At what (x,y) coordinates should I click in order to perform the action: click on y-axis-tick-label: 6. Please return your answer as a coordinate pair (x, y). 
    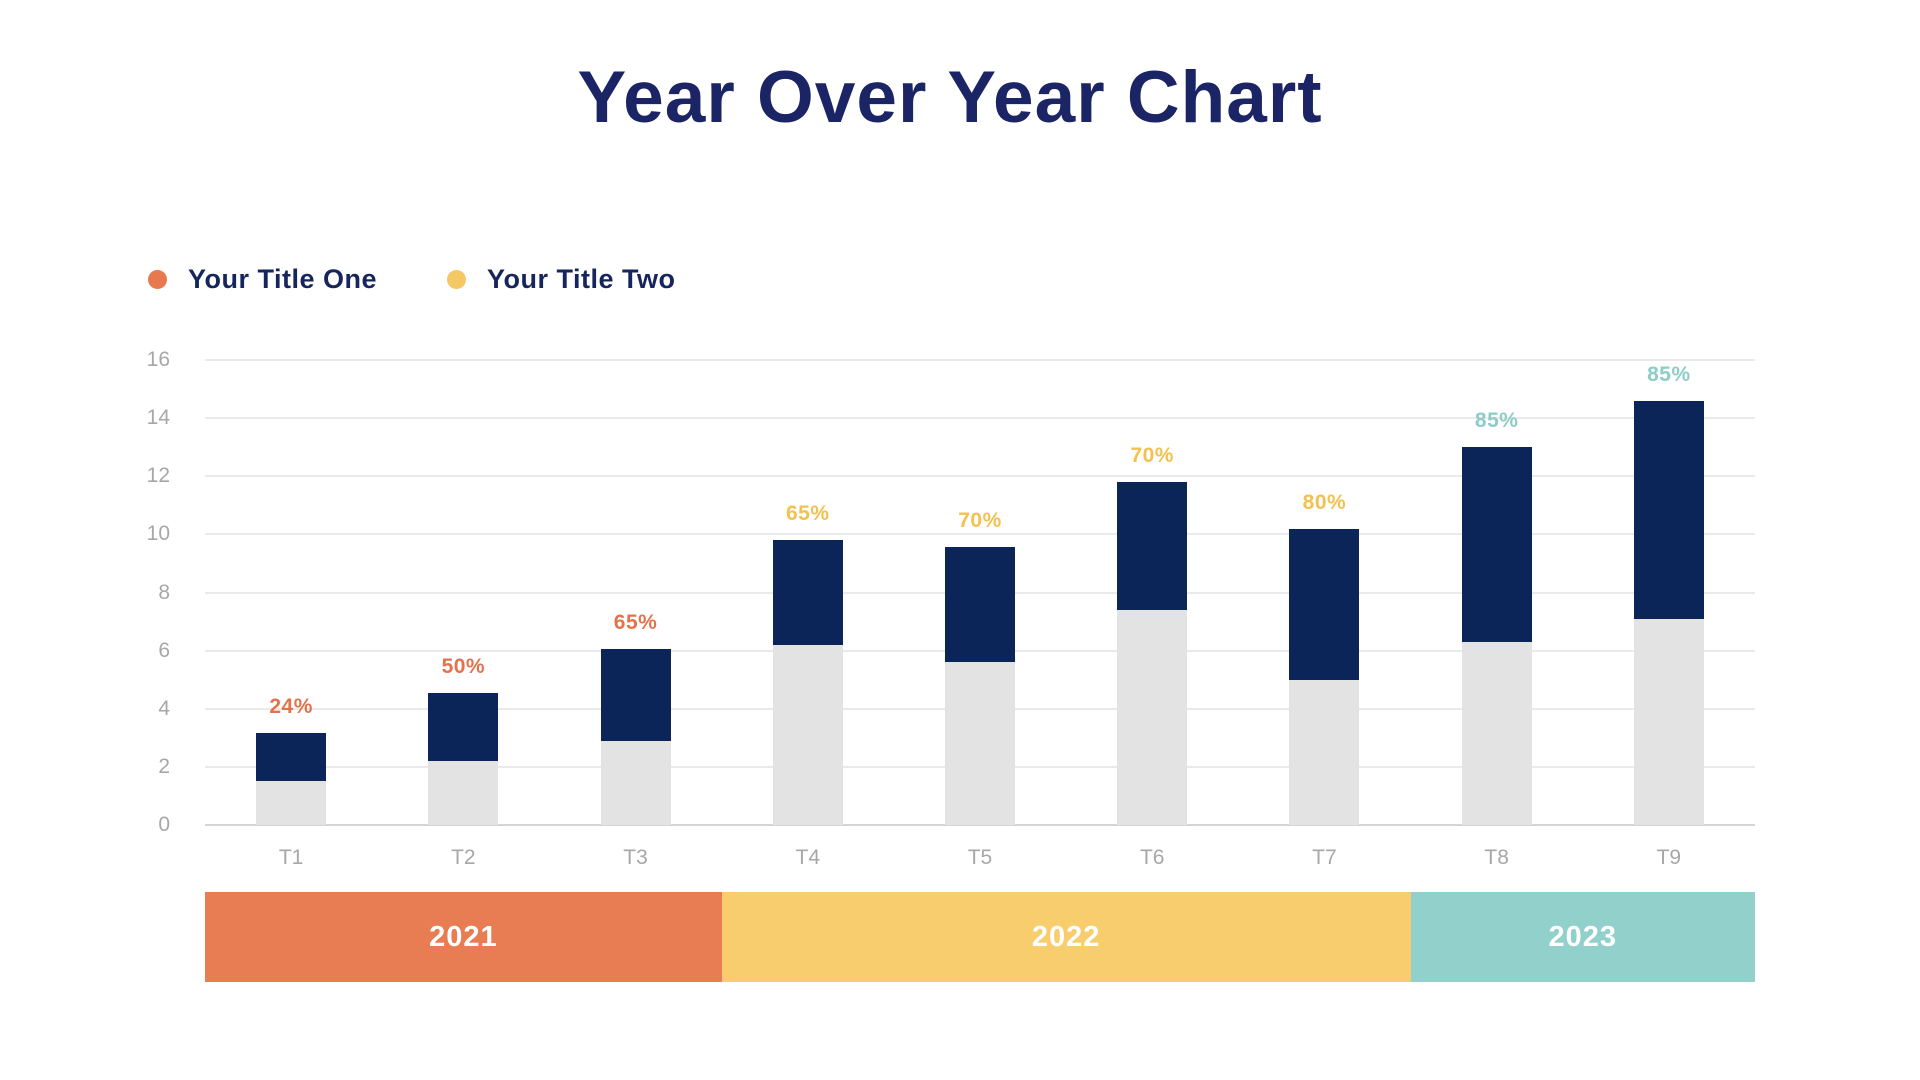
    Looking at the image, I should click on (164, 650).